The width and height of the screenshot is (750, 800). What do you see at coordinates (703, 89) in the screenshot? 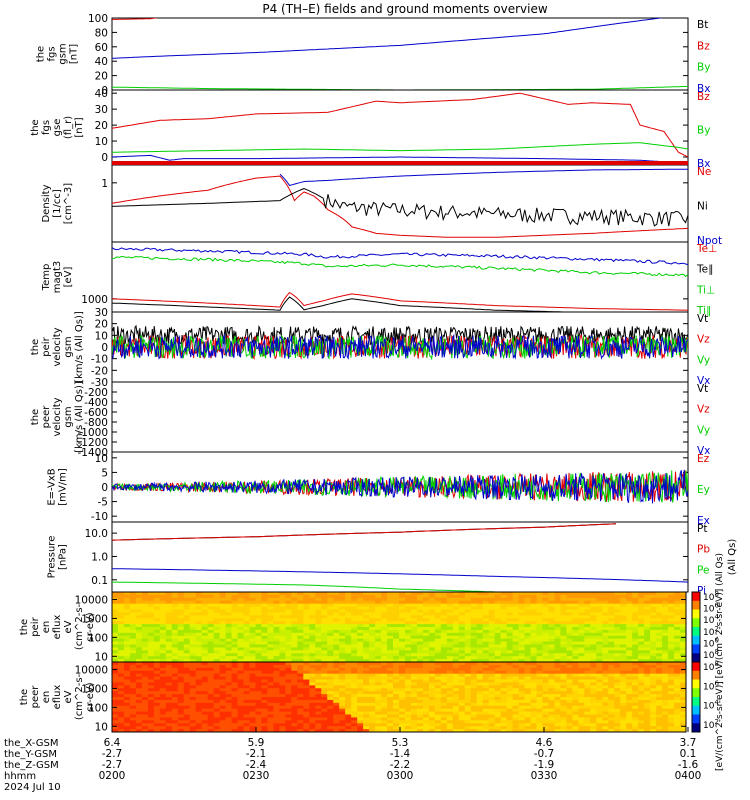
I see `legend-entry: Bx` at bounding box center [703, 89].